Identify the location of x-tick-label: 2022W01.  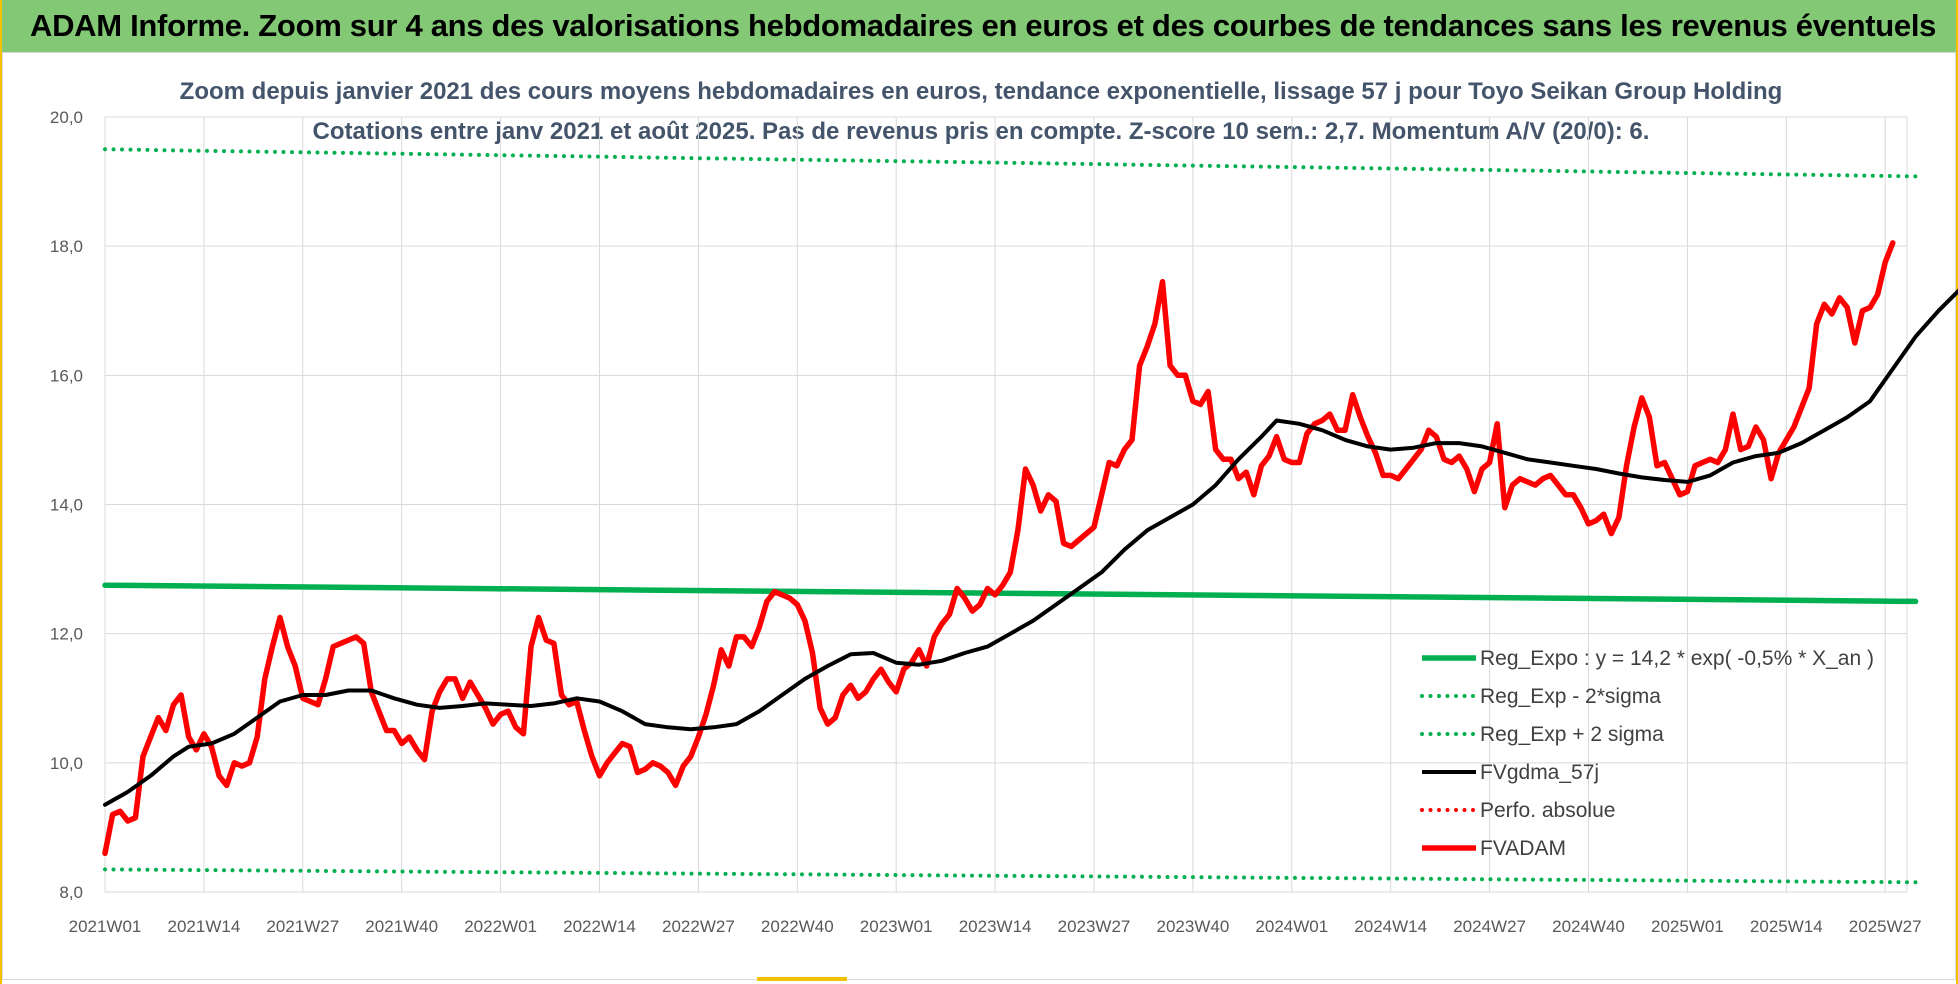
(500, 926).